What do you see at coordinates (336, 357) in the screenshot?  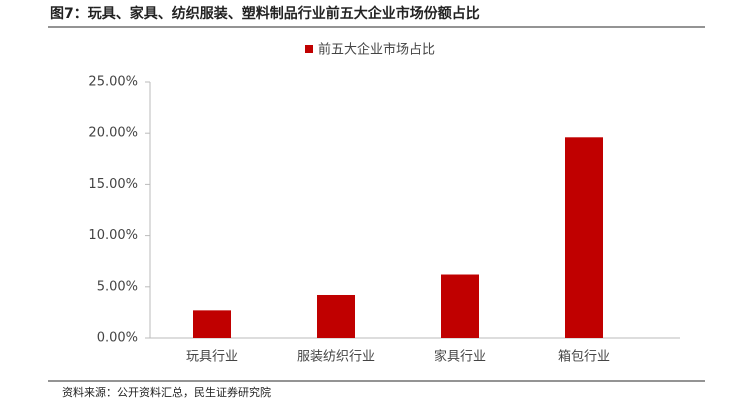 I see `x-tick-label: 服装纺织行业` at bounding box center [336, 357].